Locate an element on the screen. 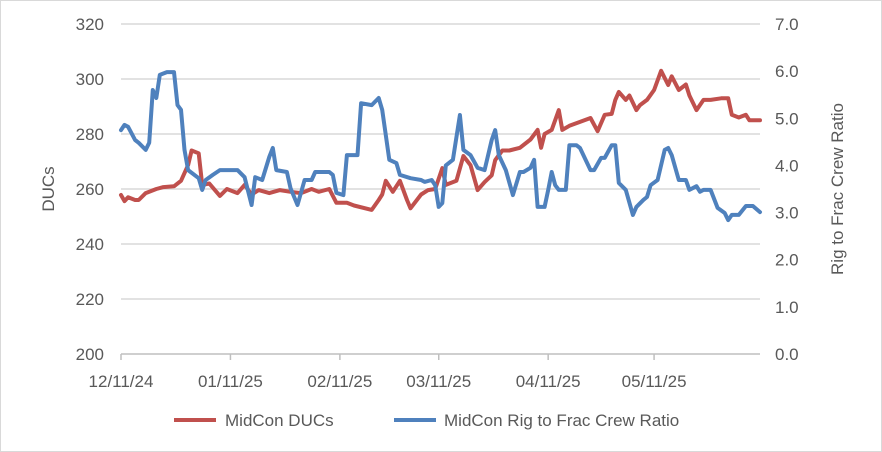  y2-tick-label: 3.0 is located at coordinates (787, 213).